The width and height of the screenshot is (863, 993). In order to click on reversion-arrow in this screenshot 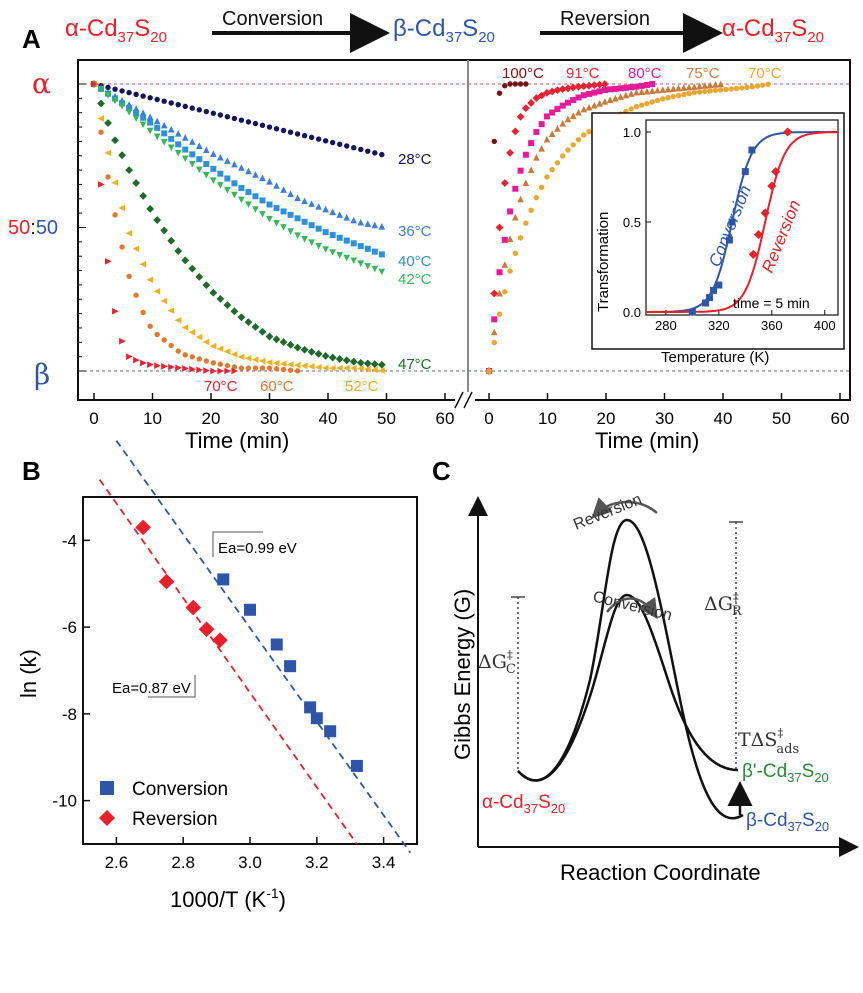, I will do `click(624, 508)`.